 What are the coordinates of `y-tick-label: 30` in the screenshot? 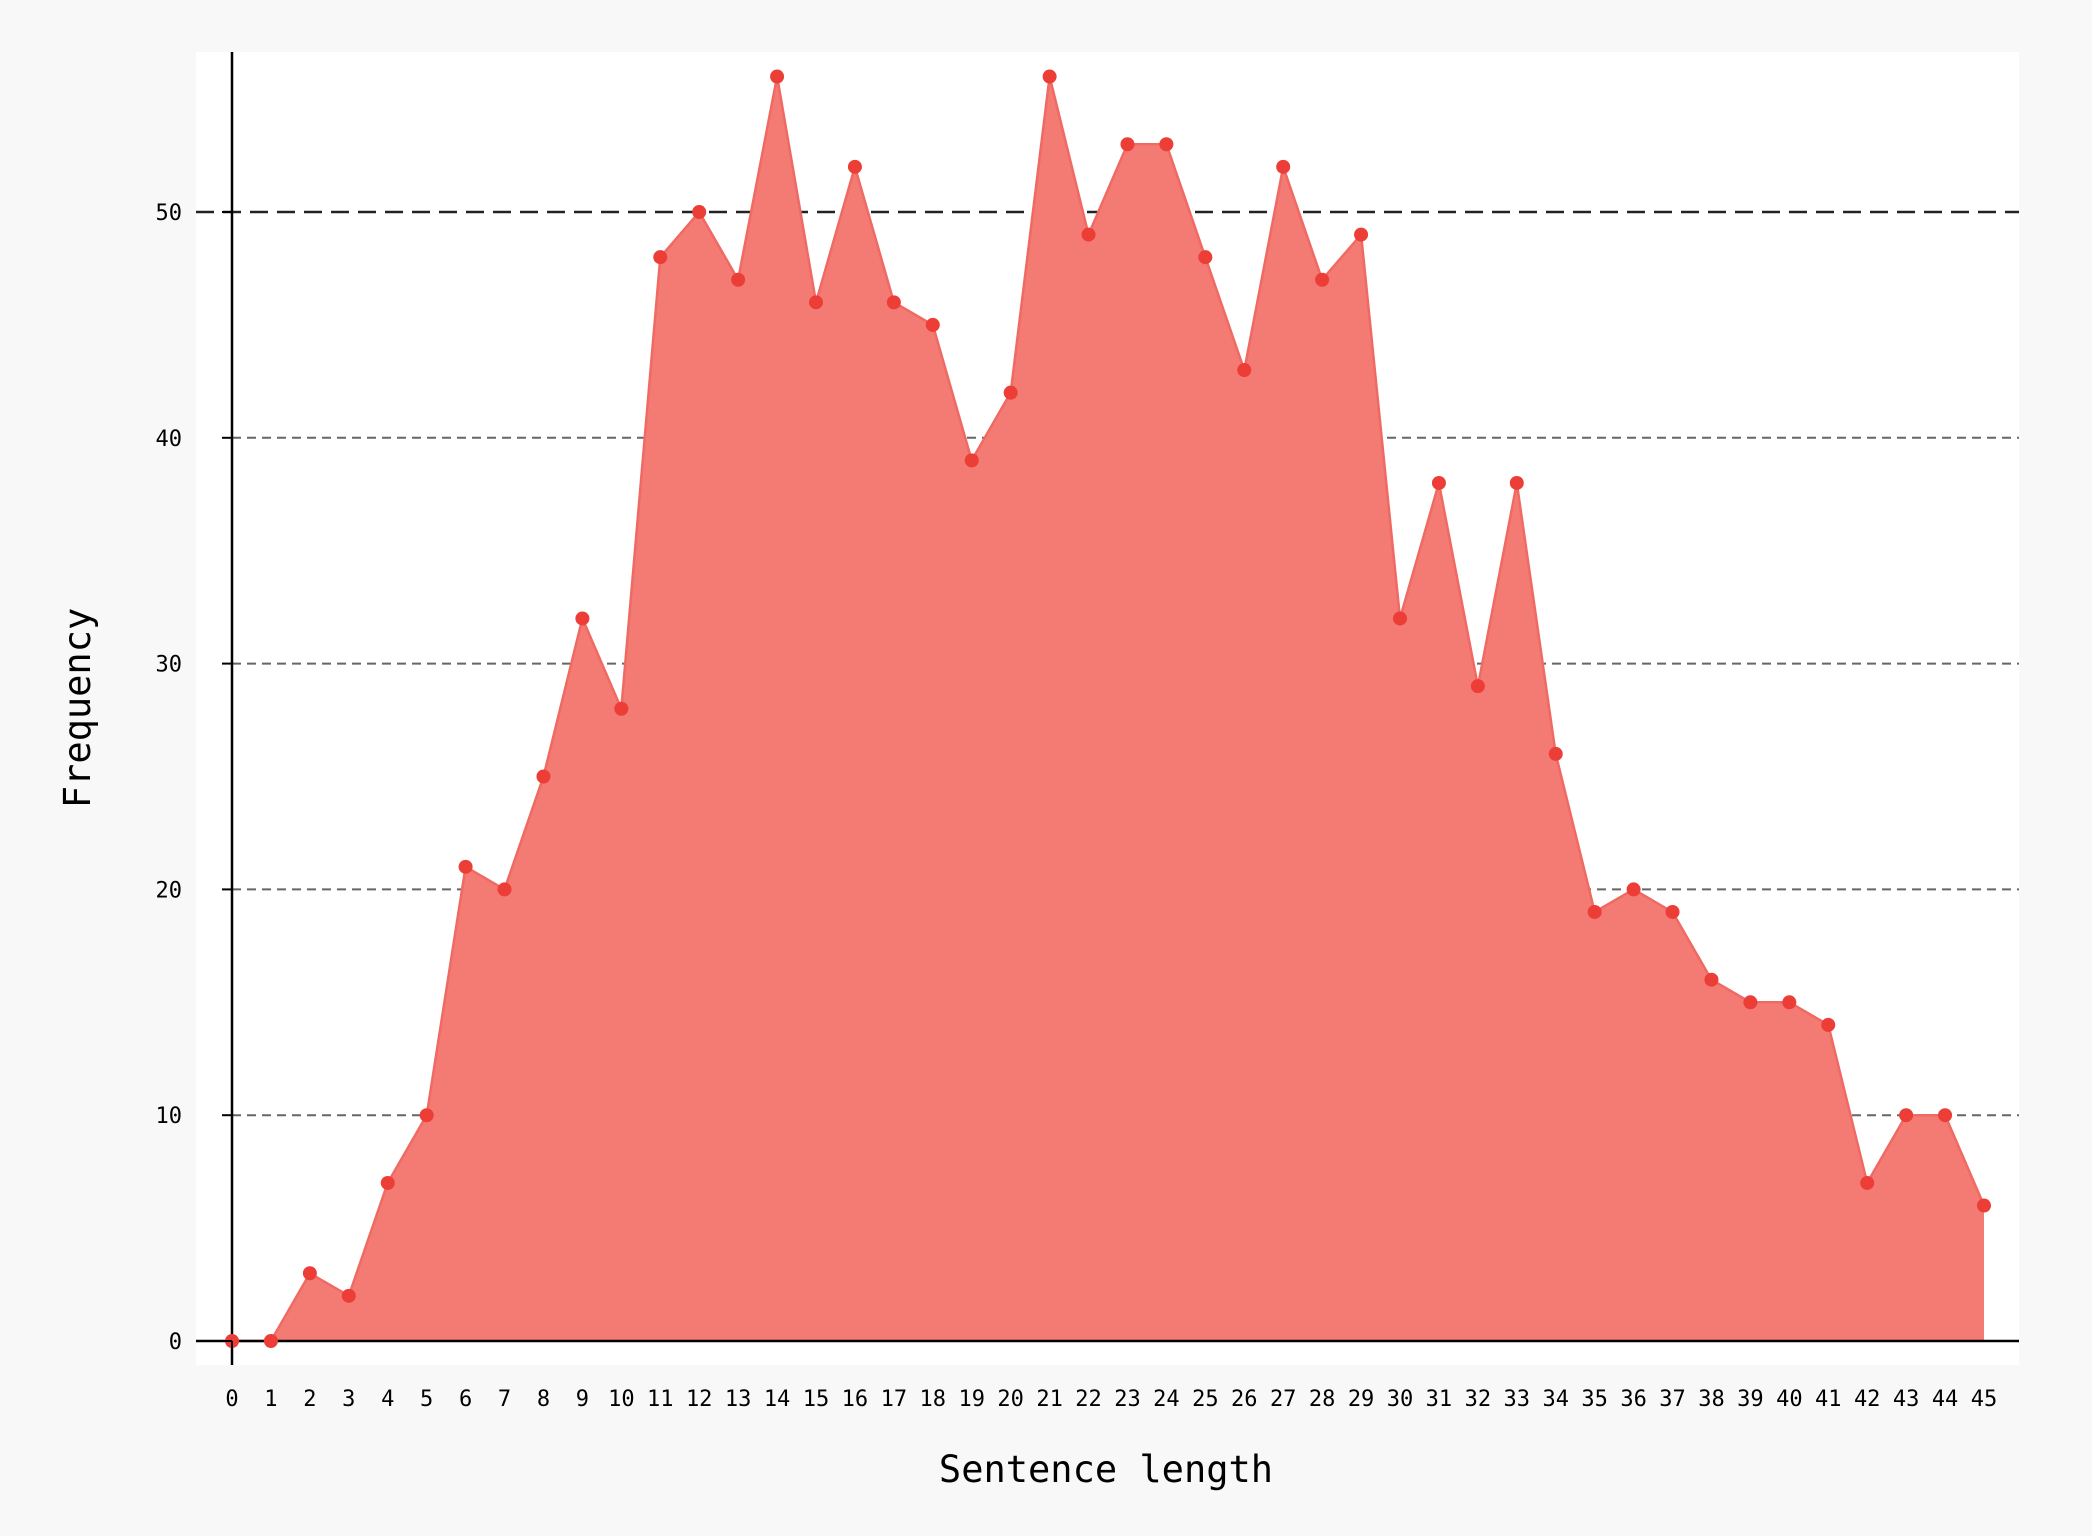 It's located at (169, 665).